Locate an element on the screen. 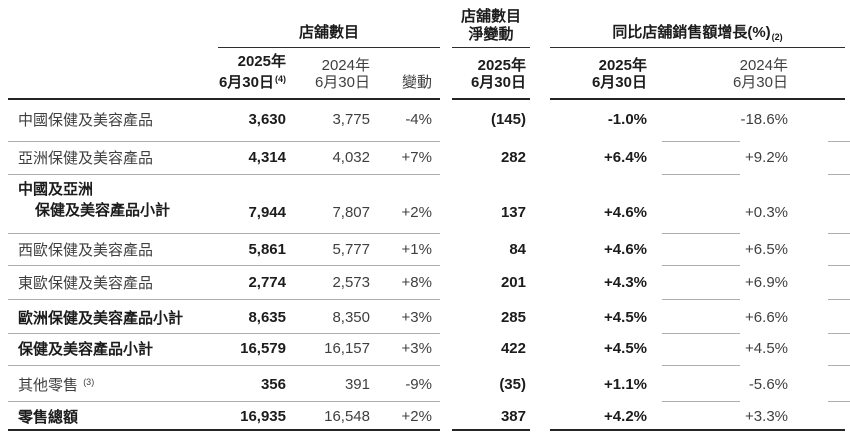  row-label: 亞洲保健及美容產品 is located at coordinates (86, 158).